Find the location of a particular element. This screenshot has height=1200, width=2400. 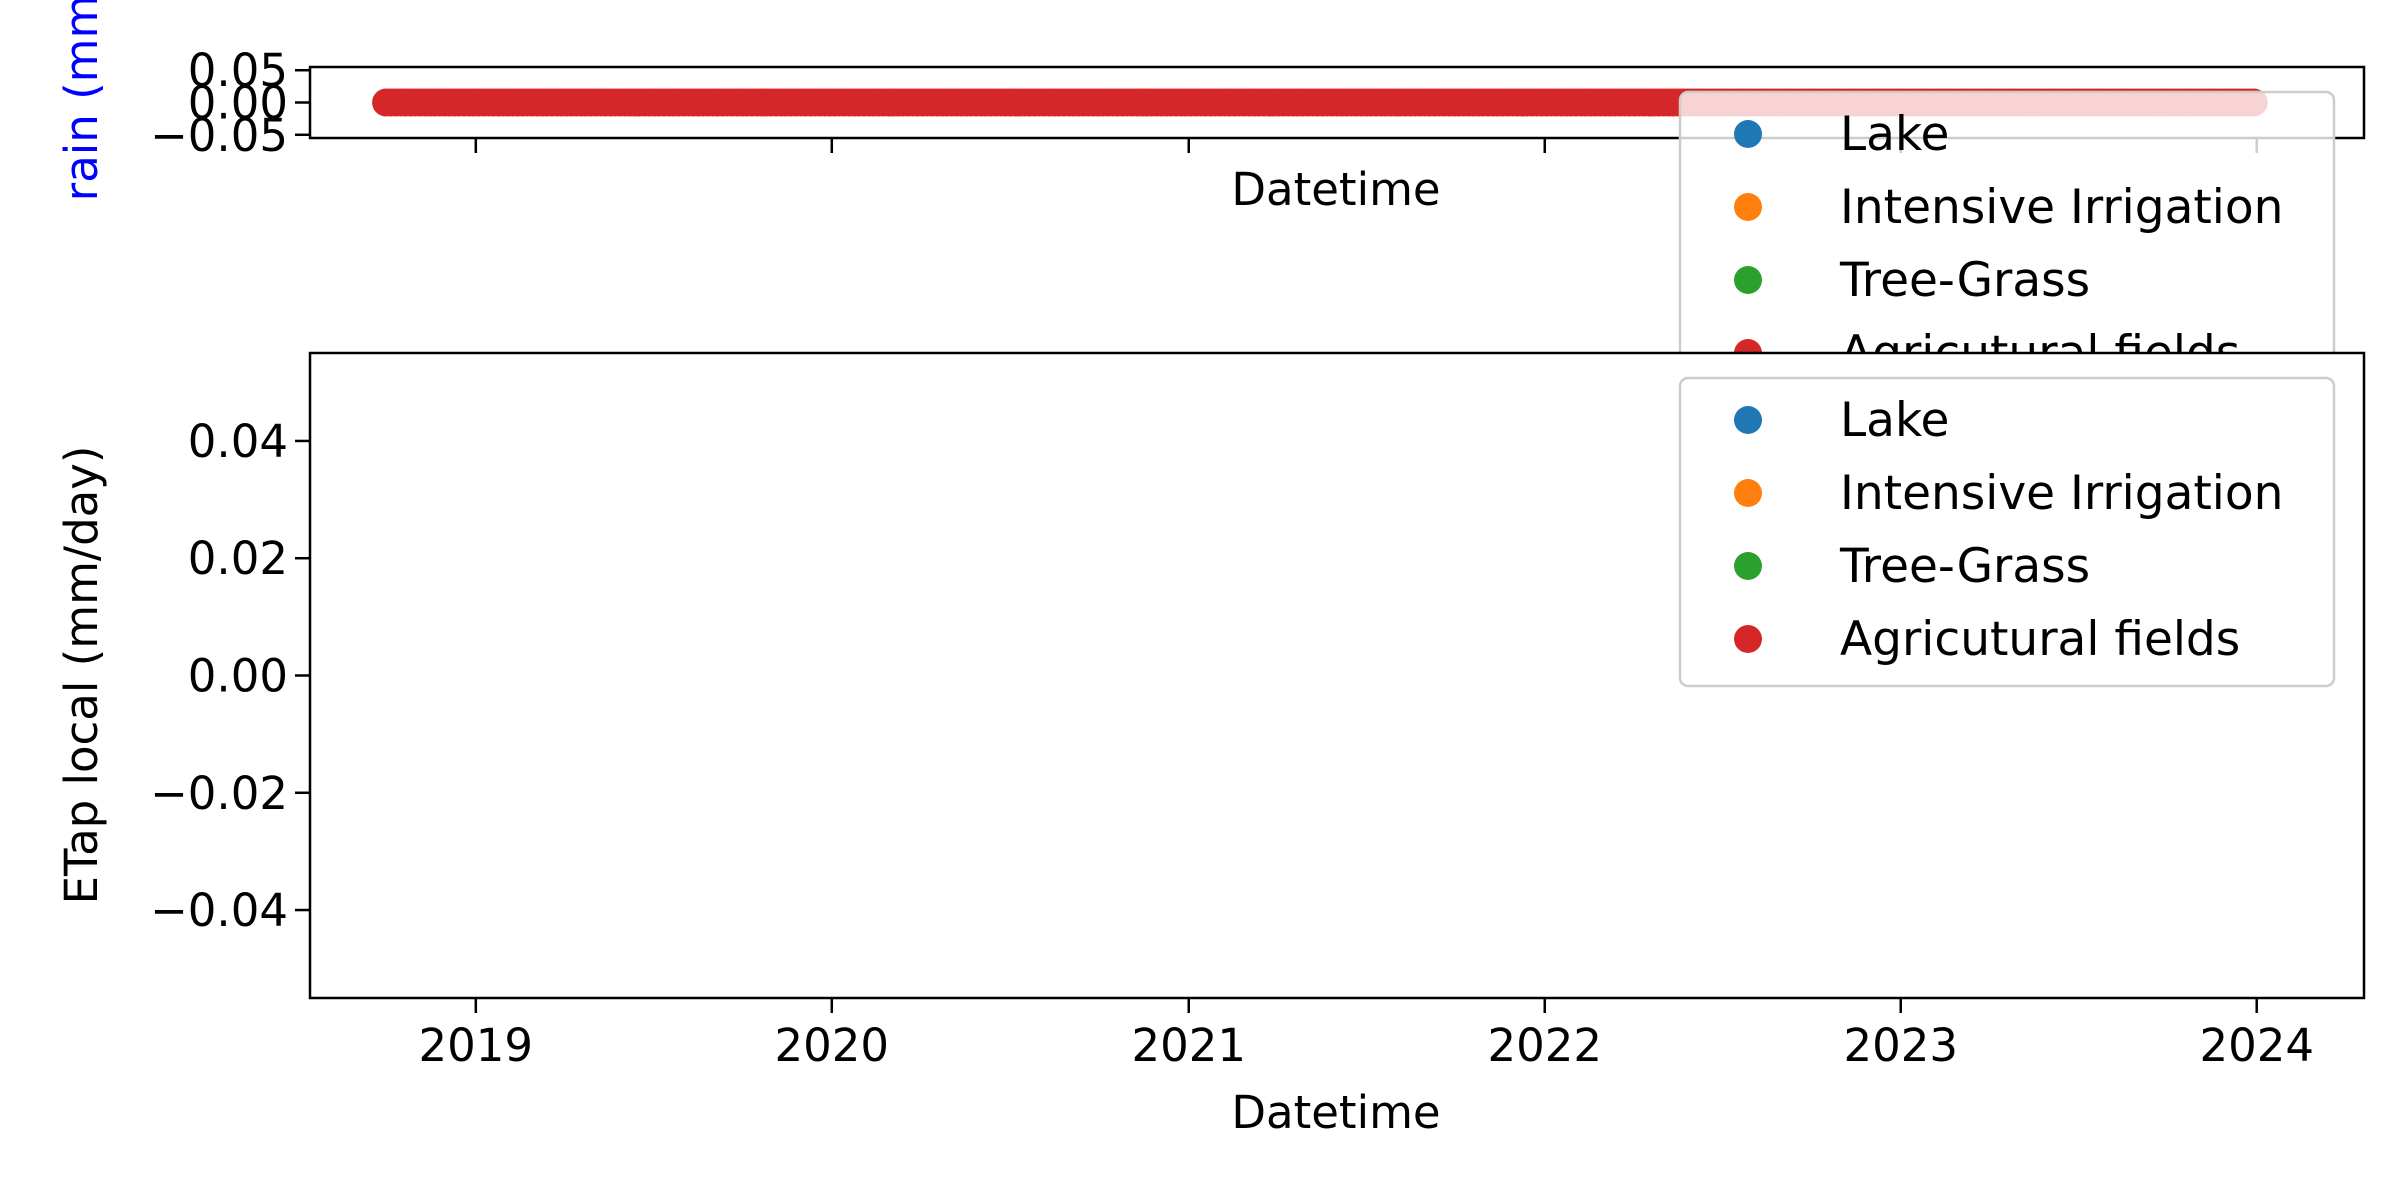

etap-y-ticks: −0.04 −0.02 0.00 0.02 0.04 is located at coordinates (230, 676).